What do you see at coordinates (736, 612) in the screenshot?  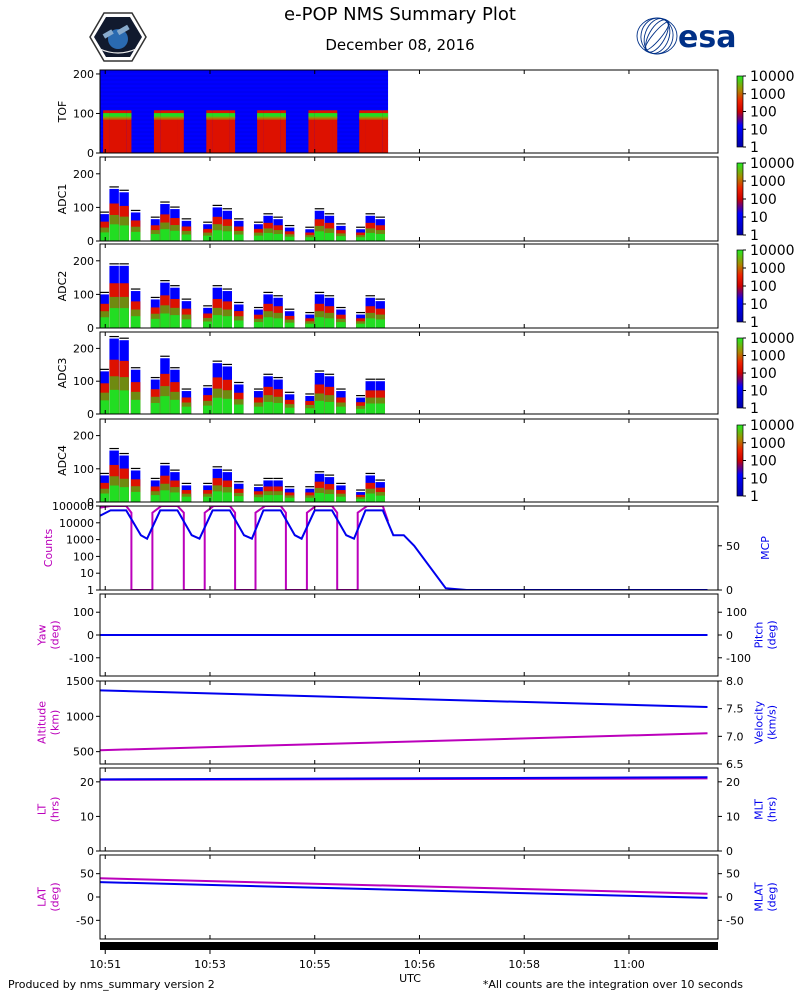 I see `y-tick-label-right: 100` at bounding box center [736, 612].